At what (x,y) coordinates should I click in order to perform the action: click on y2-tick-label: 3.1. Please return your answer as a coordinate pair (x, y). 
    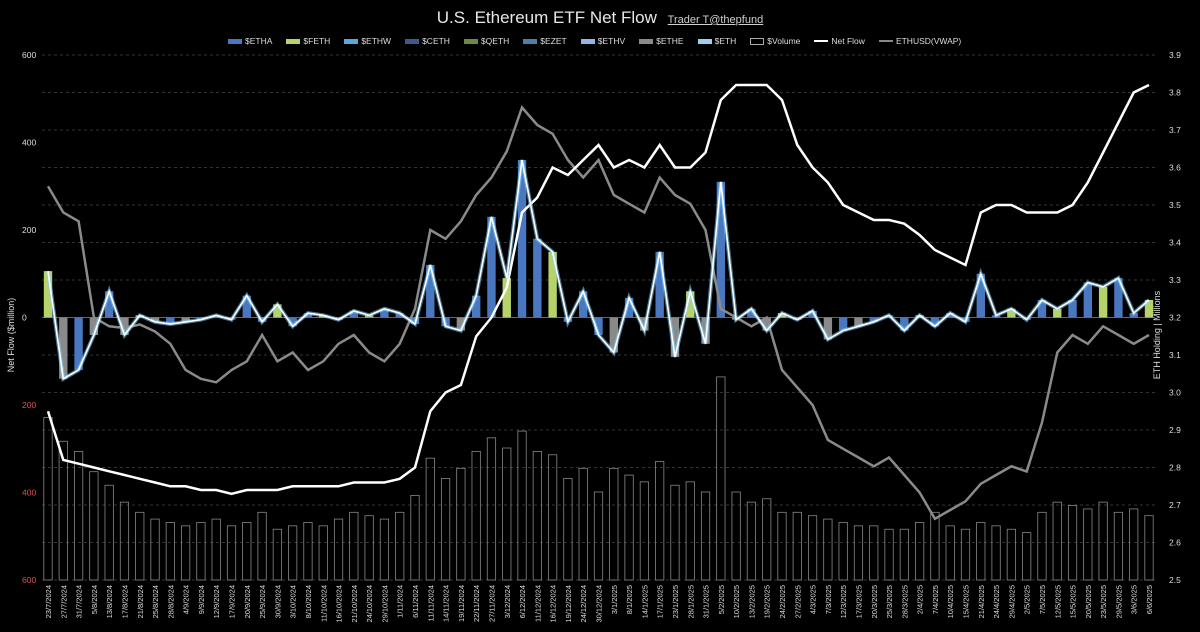
    Looking at the image, I should click on (1175, 355).